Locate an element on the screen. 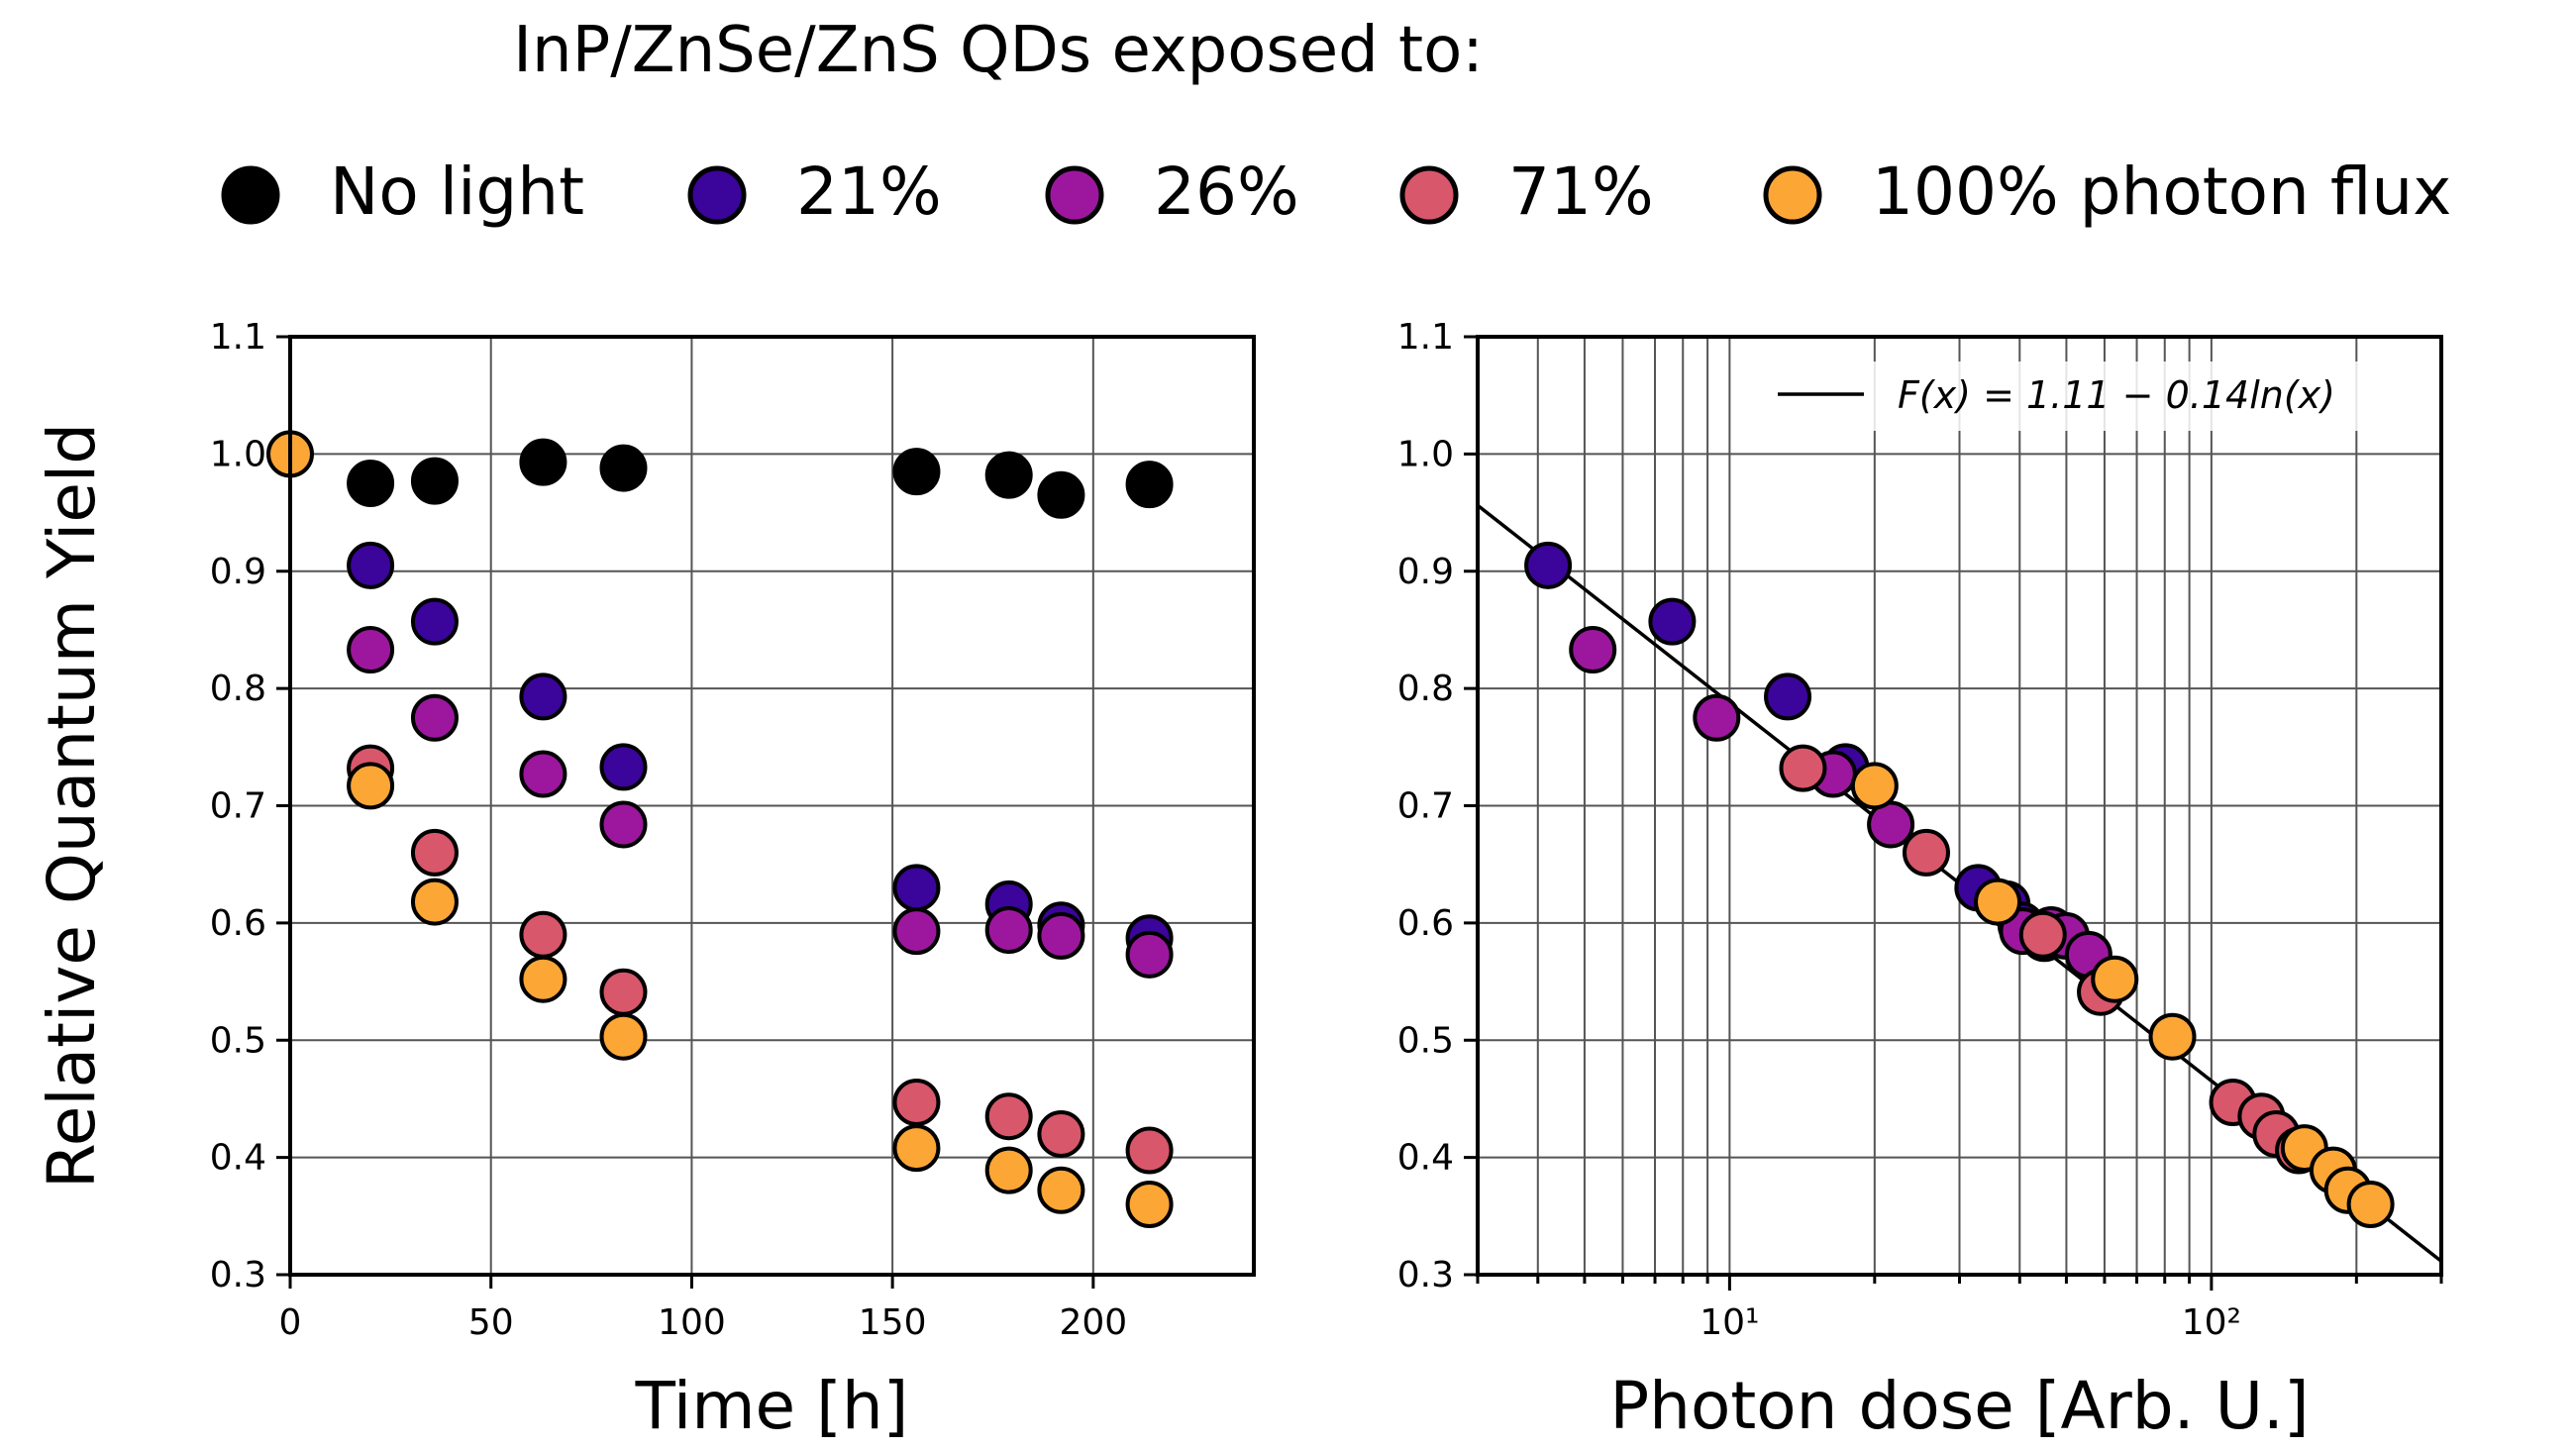  series-71- is located at coordinates (760, 960).